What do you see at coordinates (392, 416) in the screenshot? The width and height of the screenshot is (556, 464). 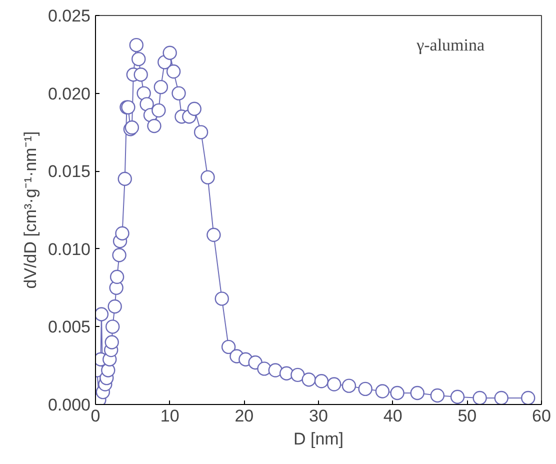 I see `x-tick-label: 40` at bounding box center [392, 416].